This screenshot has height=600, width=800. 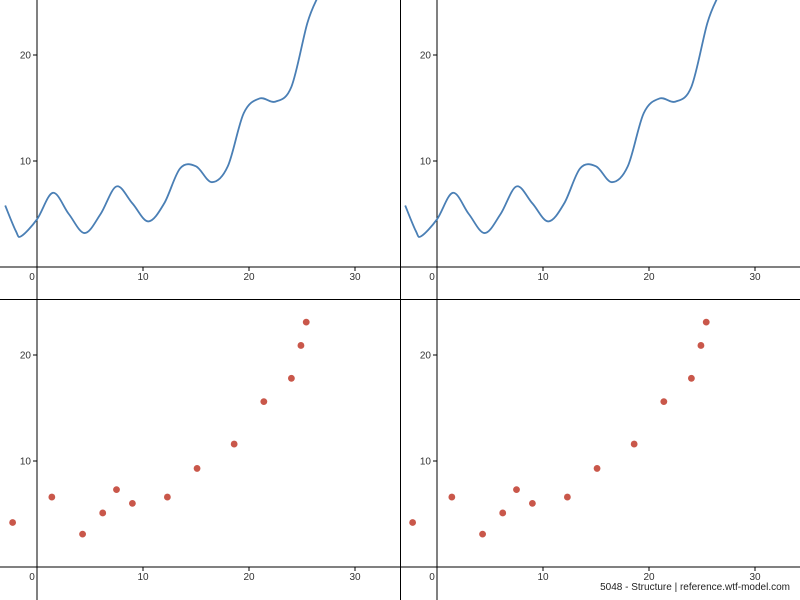 I want to click on panel-divider-vertical, so click(x=400, y=300).